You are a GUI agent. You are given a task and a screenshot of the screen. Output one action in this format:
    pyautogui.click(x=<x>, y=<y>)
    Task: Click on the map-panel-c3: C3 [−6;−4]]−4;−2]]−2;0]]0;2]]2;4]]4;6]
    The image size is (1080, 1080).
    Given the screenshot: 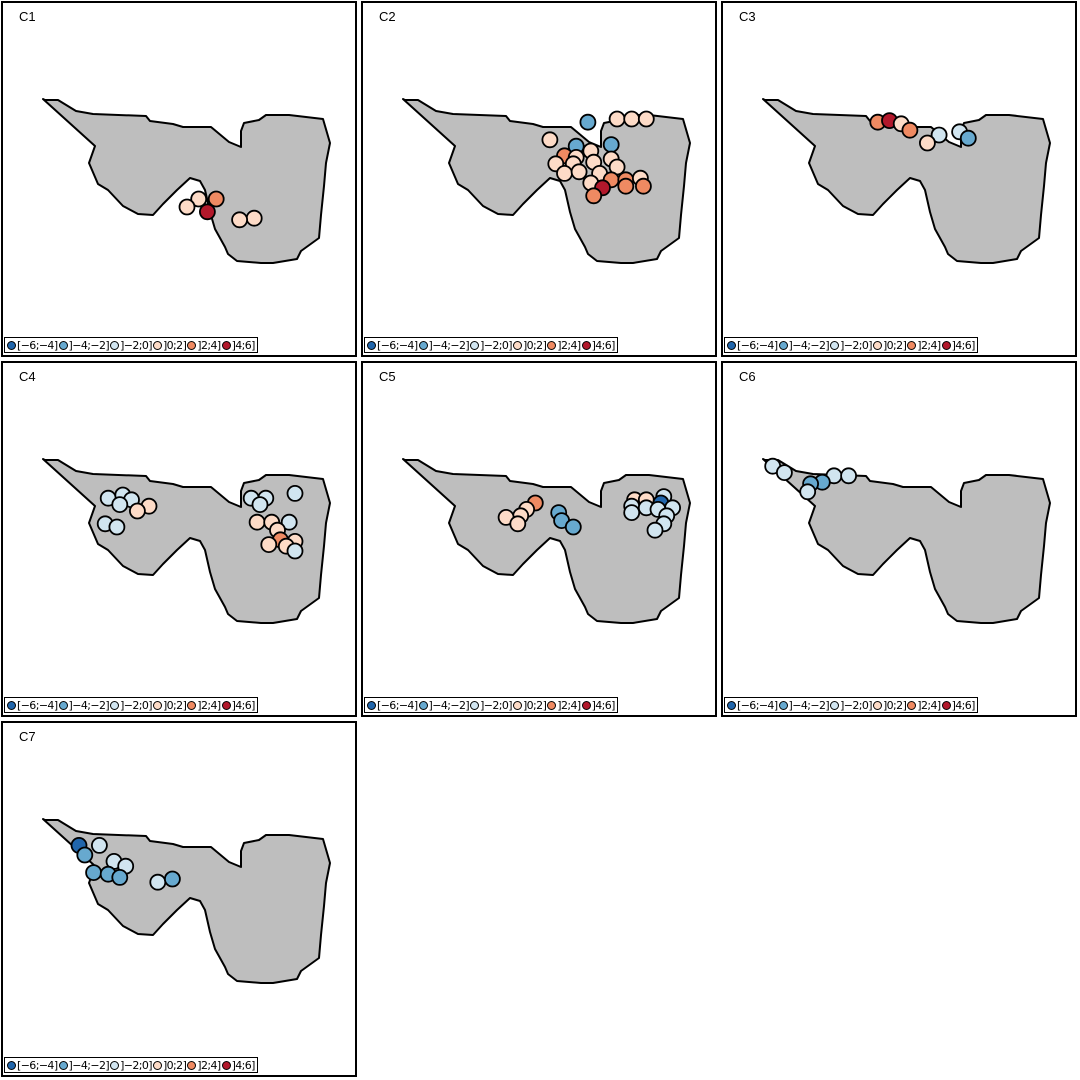 What is the action you would take?
    pyautogui.click(x=899, y=179)
    